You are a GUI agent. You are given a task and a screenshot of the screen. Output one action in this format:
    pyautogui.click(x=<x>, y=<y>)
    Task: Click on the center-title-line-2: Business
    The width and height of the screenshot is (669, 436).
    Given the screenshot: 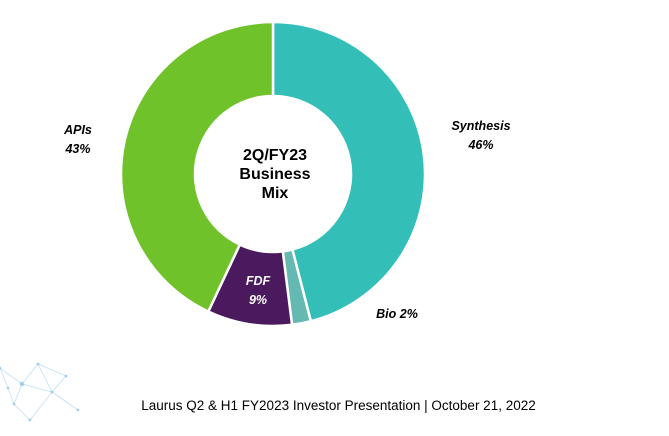 What is the action you would take?
    pyautogui.click(x=275, y=174)
    